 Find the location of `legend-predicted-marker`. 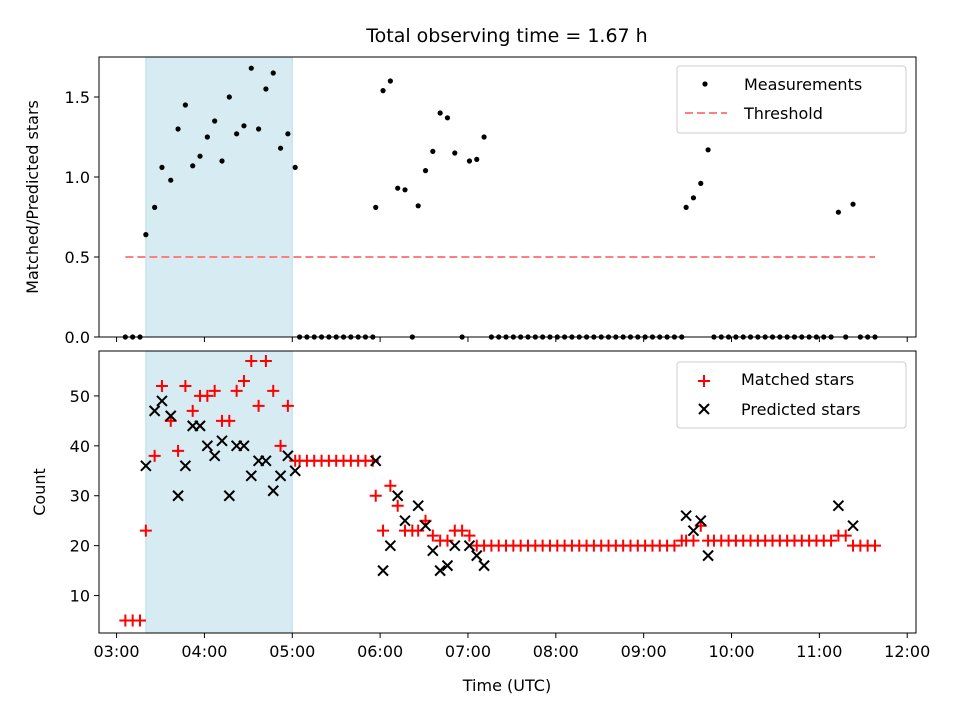

legend-predicted-marker is located at coordinates (704, 409).